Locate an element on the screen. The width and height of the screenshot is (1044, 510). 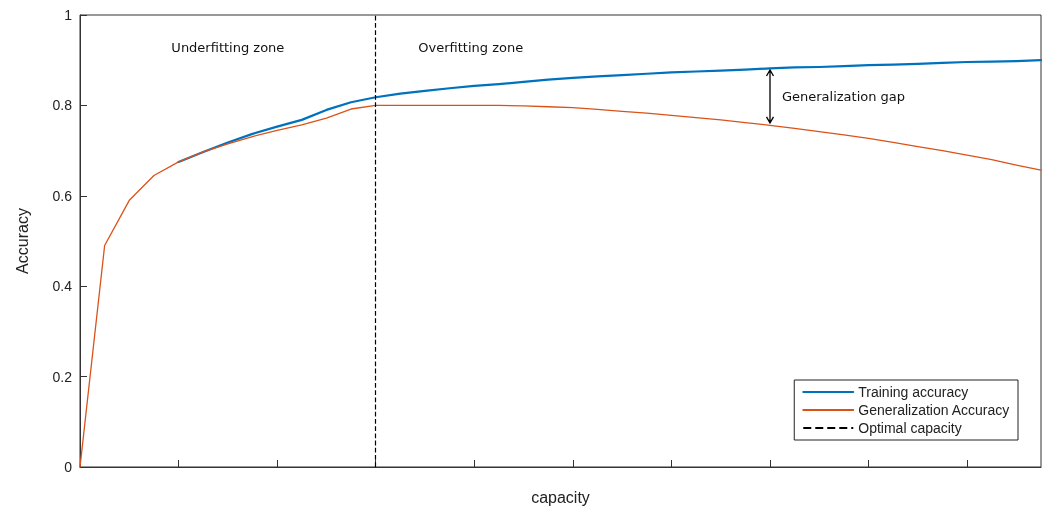
y-axis-title: Accuracy is located at coordinates (22, 241).